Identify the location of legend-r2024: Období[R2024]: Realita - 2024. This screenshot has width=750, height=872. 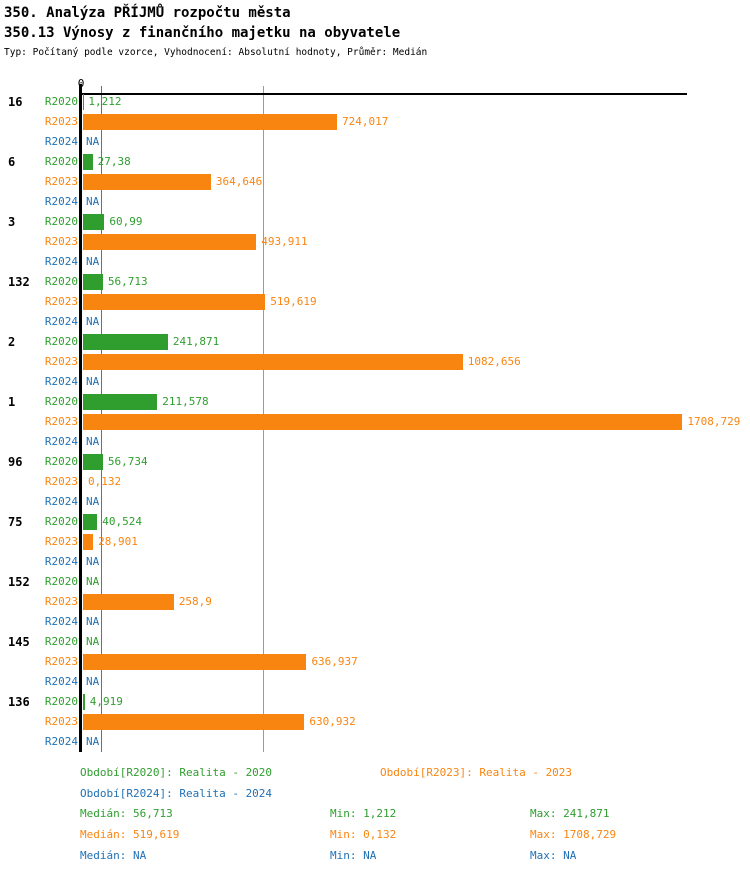
(176, 793).